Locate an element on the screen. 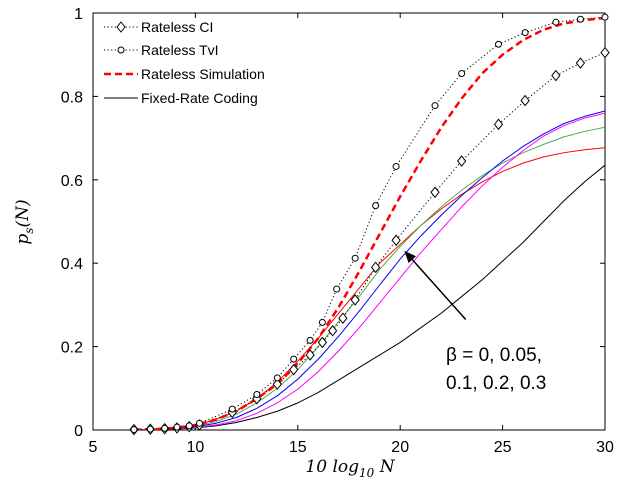  annotation-arrow is located at coordinates (439, 289).